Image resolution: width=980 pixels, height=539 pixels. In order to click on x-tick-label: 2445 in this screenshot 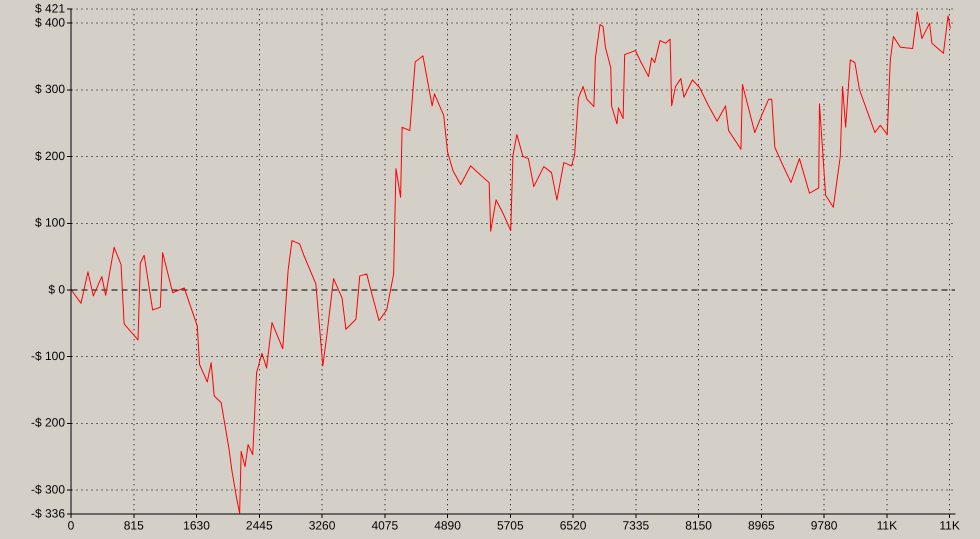, I will do `click(259, 525)`.